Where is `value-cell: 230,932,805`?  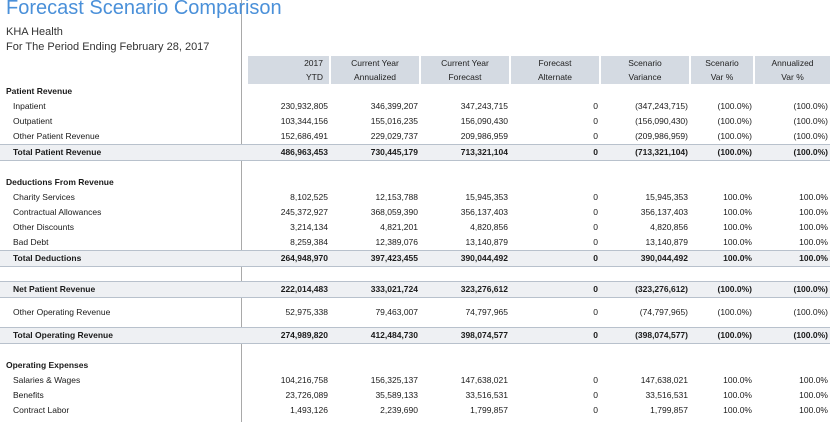
value-cell: 230,932,805 is located at coordinates (304, 106).